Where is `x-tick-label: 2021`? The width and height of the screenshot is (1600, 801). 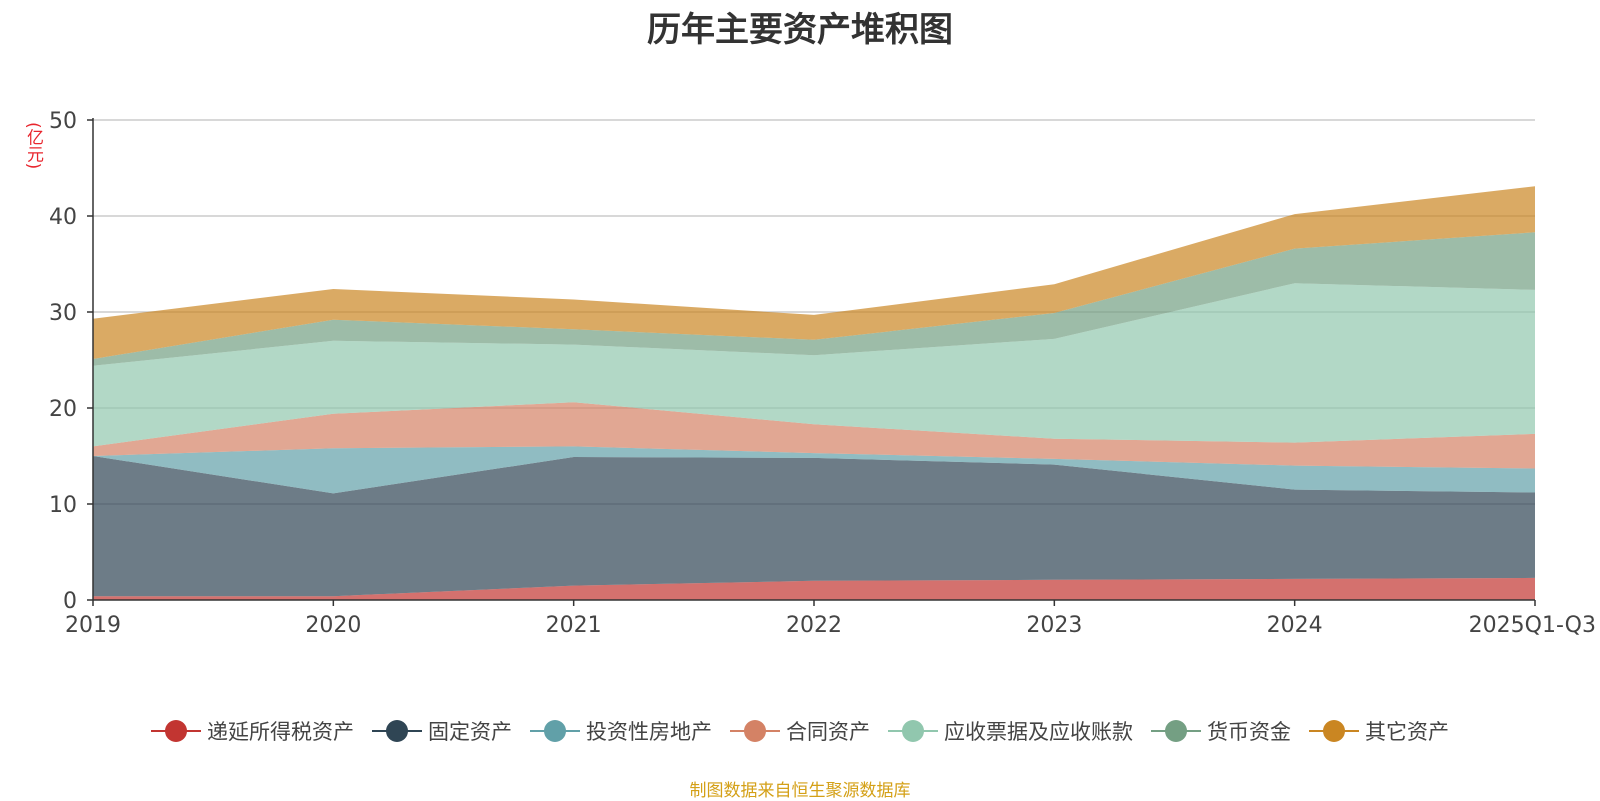
x-tick-label: 2021 is located at coordinates (574, 625).